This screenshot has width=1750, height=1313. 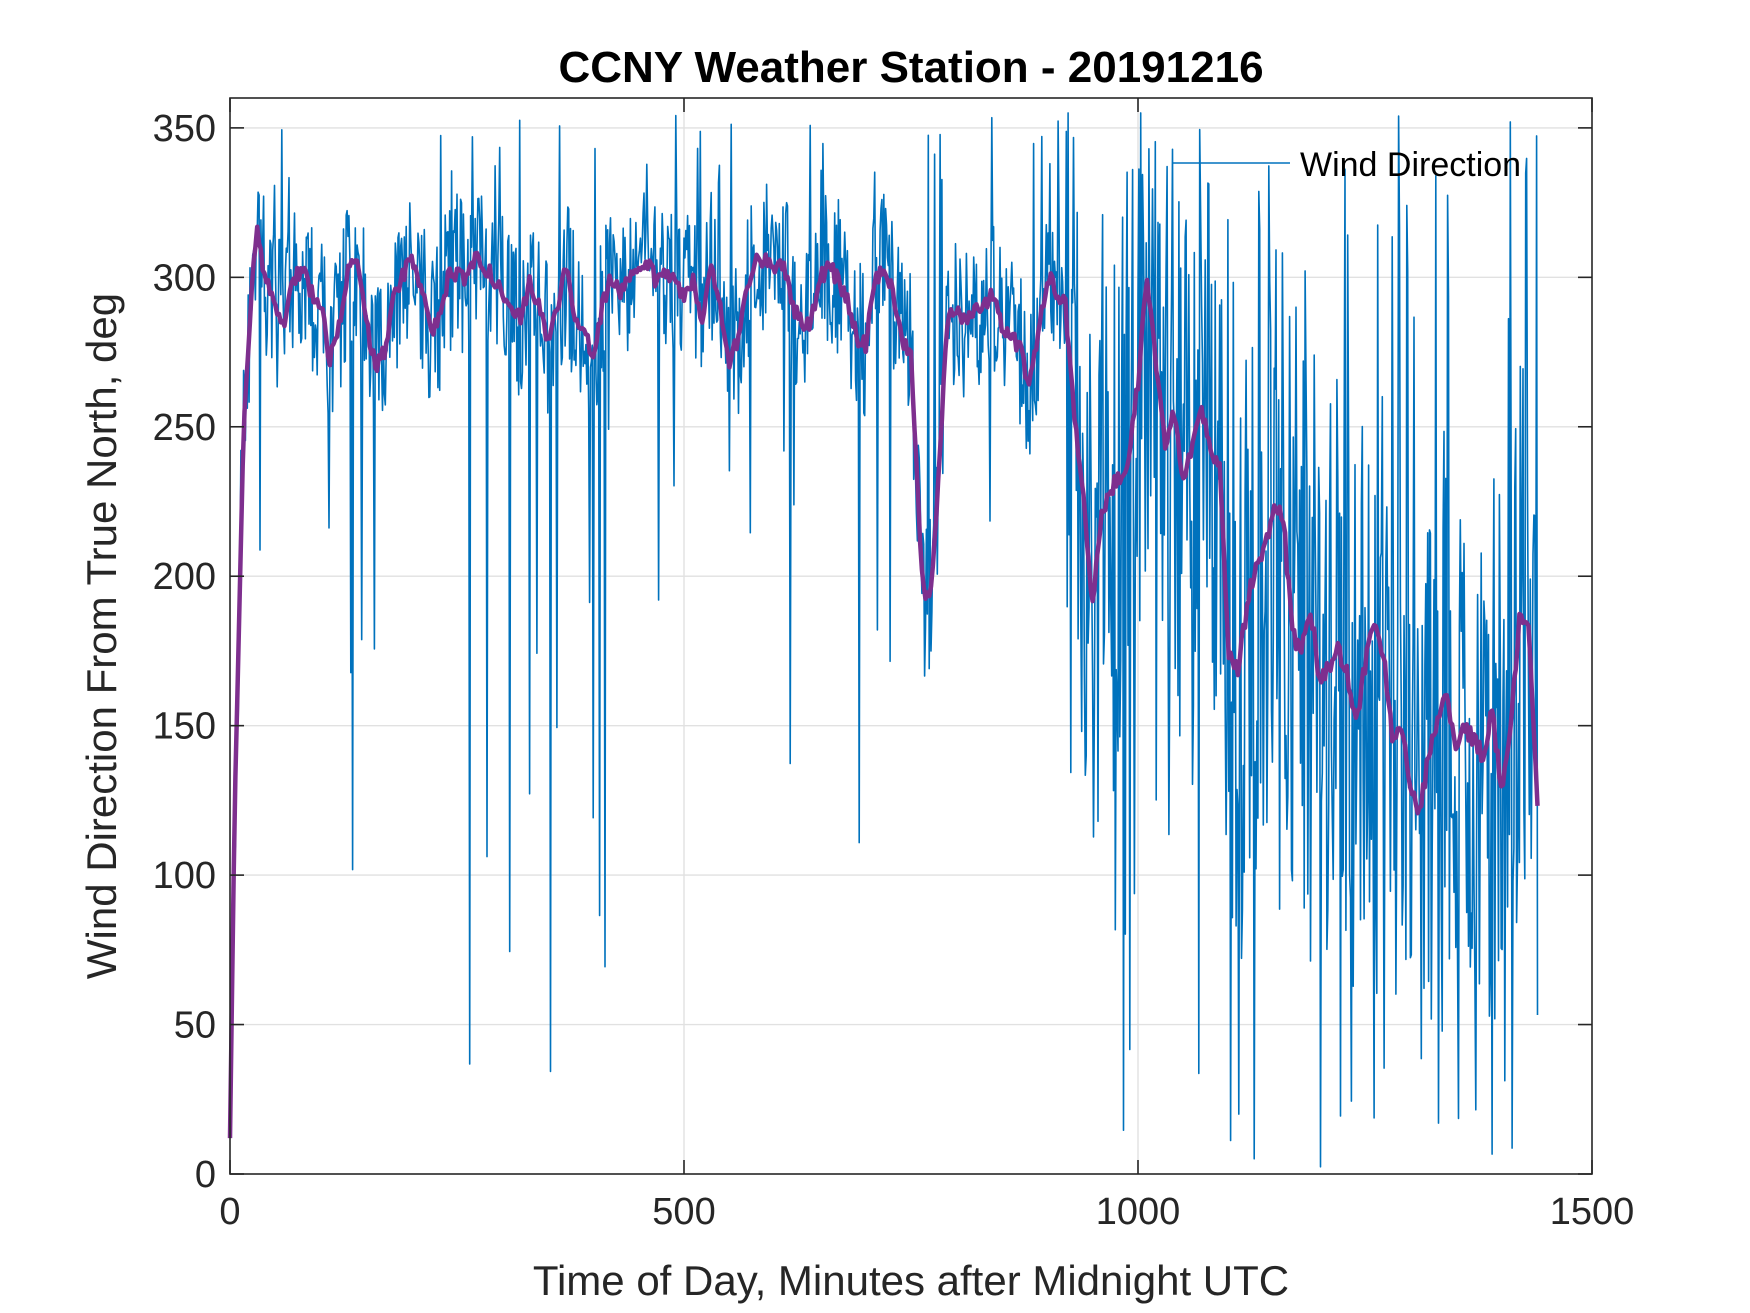 What do you see at coordinates (184, 129) in the screenshot?
I see `y-tick-label: 350` at bounding box center [184, 129].